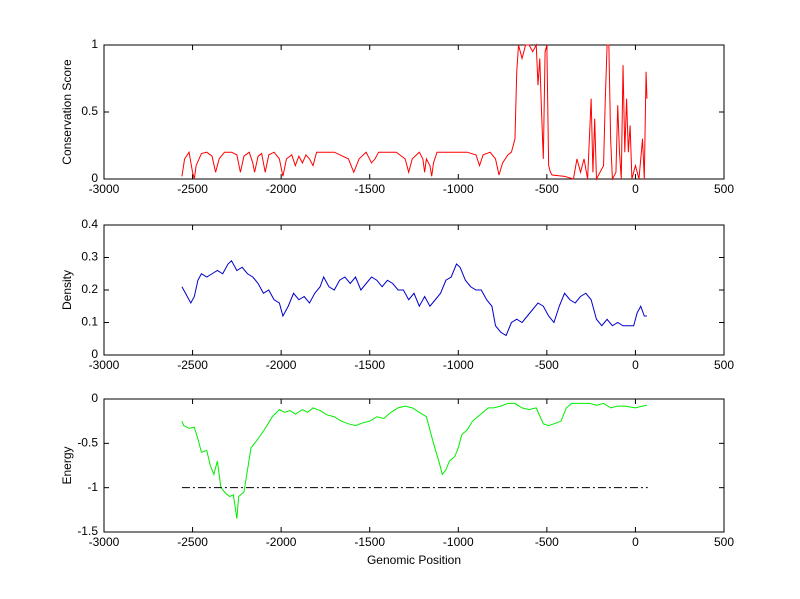 Image resolution: width=800 pixels, height=599 pixels. I want to click on y-tick-label: 1, so click(94, 44).